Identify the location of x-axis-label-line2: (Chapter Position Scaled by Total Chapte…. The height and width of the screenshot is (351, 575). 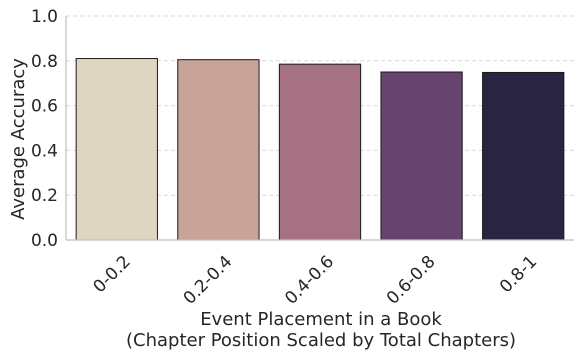
(321, 340).